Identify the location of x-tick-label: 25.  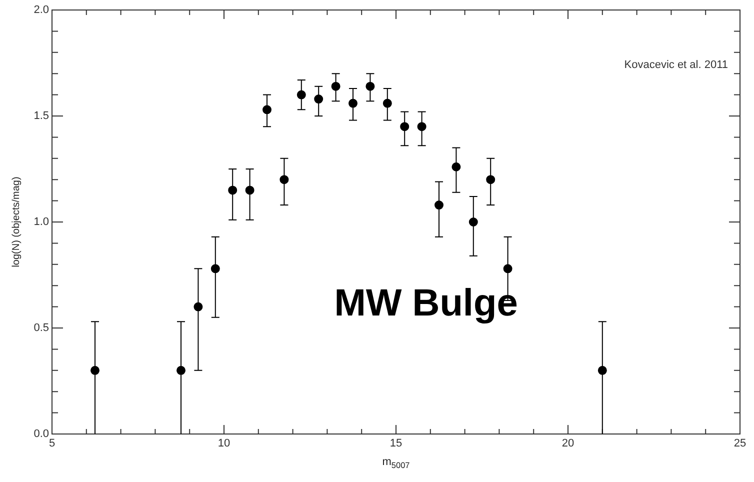
(740, 444).